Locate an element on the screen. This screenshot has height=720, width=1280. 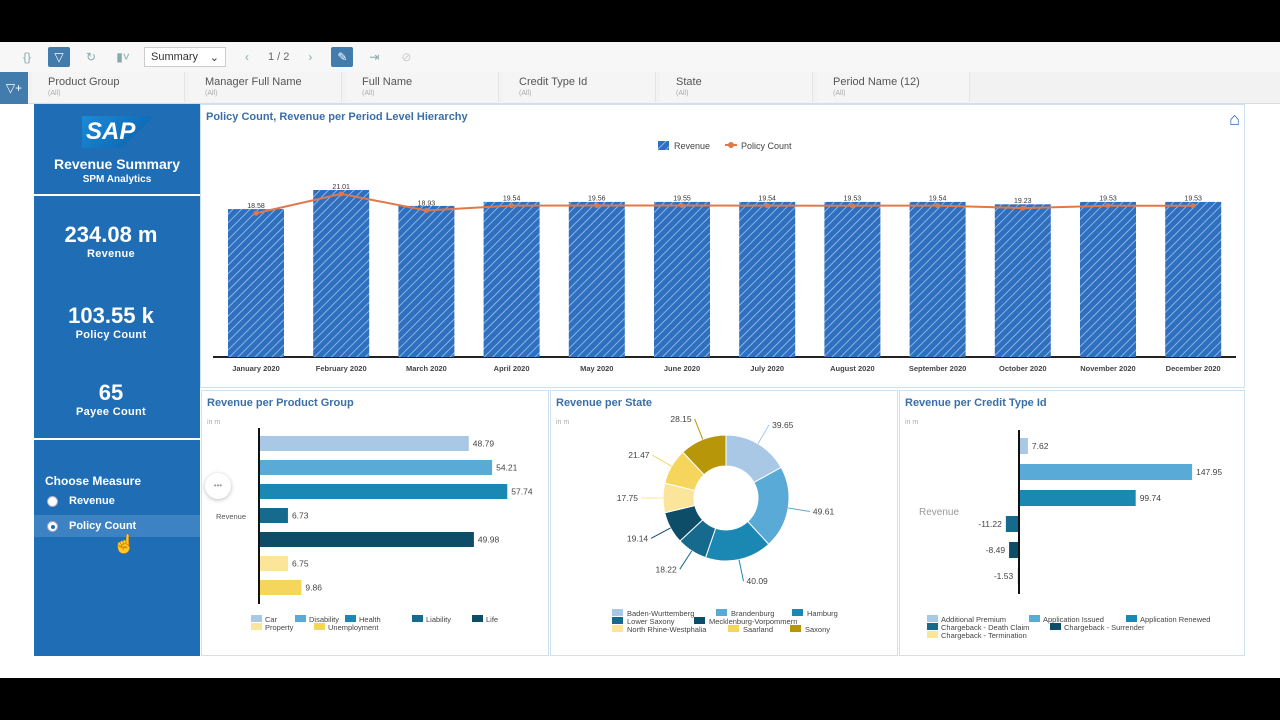
kpi-value: 65 is located at coordinates (111, 392).